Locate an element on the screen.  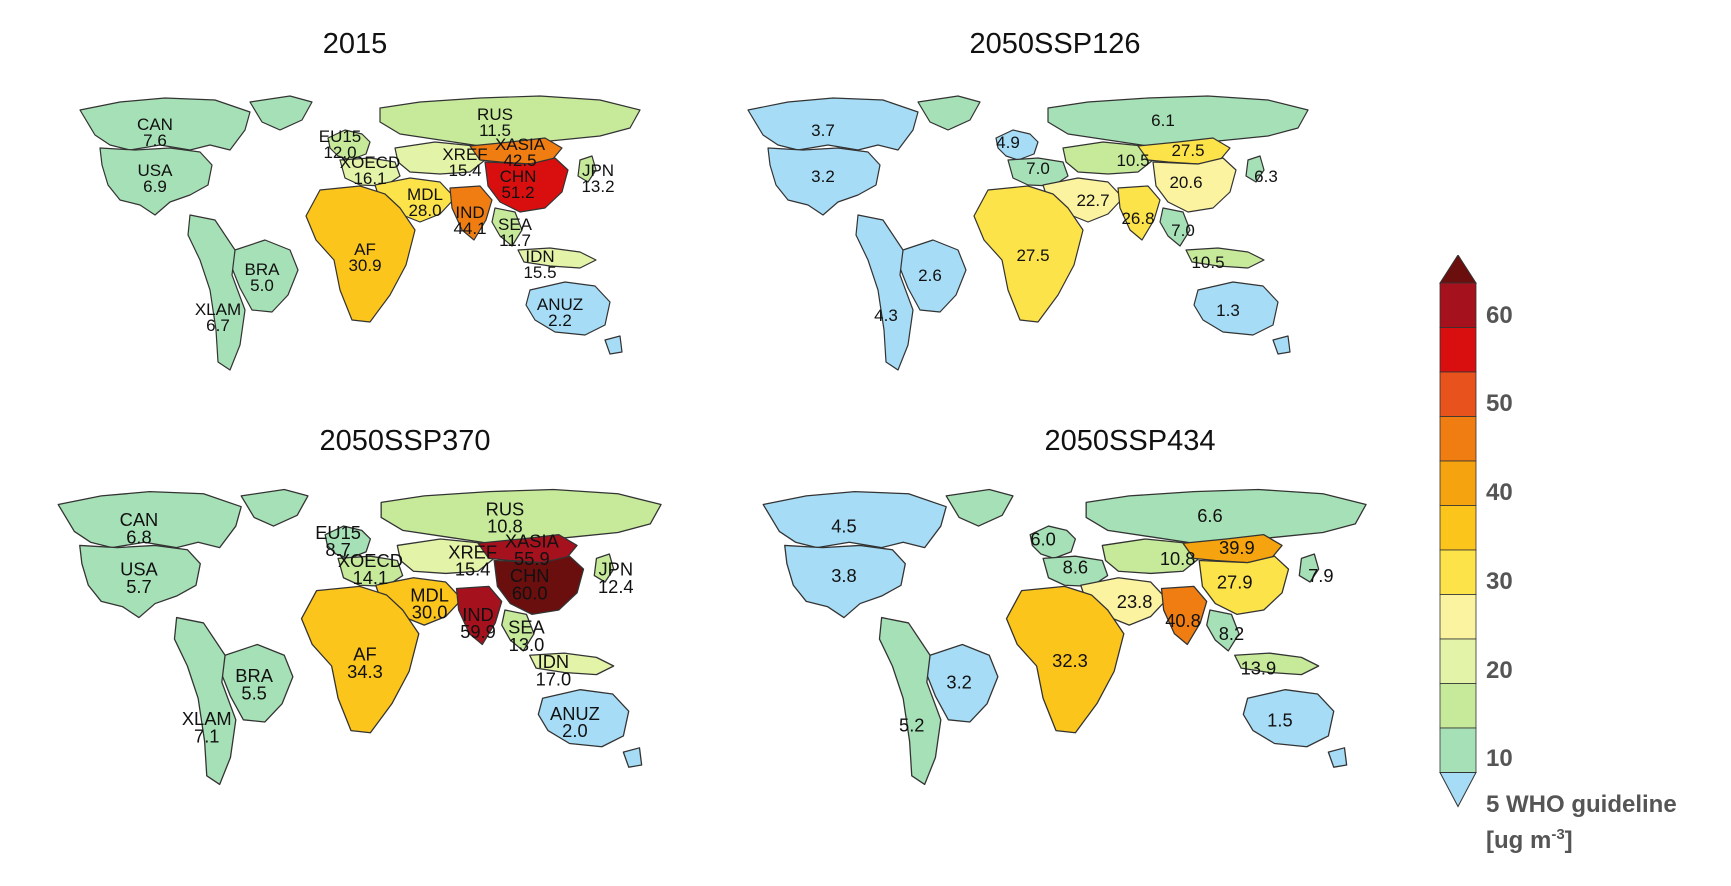
region-value-ind: 26.8 is located at coordinates (1137, 218).